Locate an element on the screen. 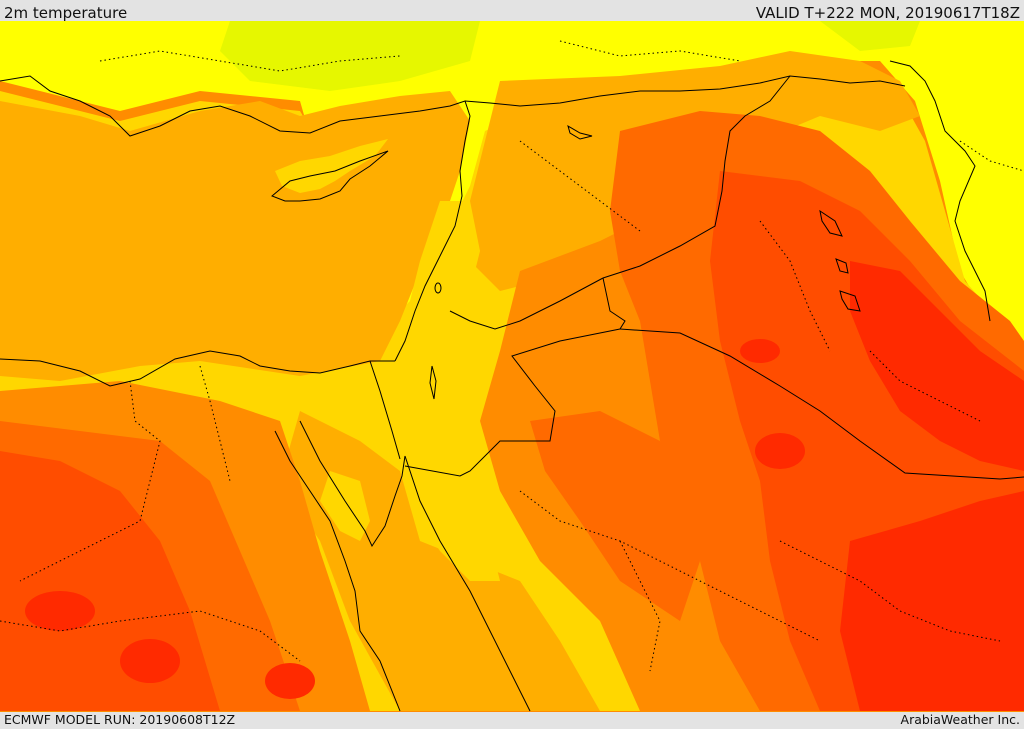 Image resolution: width=1024 pixels, height=729 pixels. coastline-cyprus is located at coordinates (330, 176).